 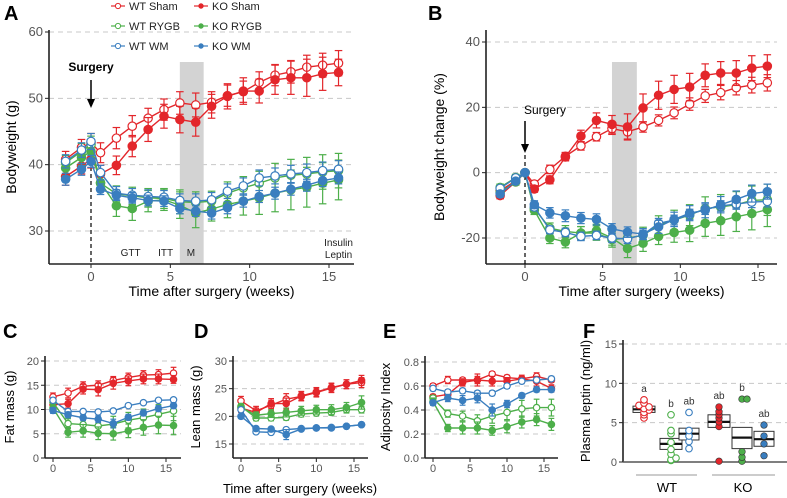 What do you see at coordinates (195, 406) in the screenshot?
I see `y-axis-label: Lean mass (g)` at bounding box center [195, 406].